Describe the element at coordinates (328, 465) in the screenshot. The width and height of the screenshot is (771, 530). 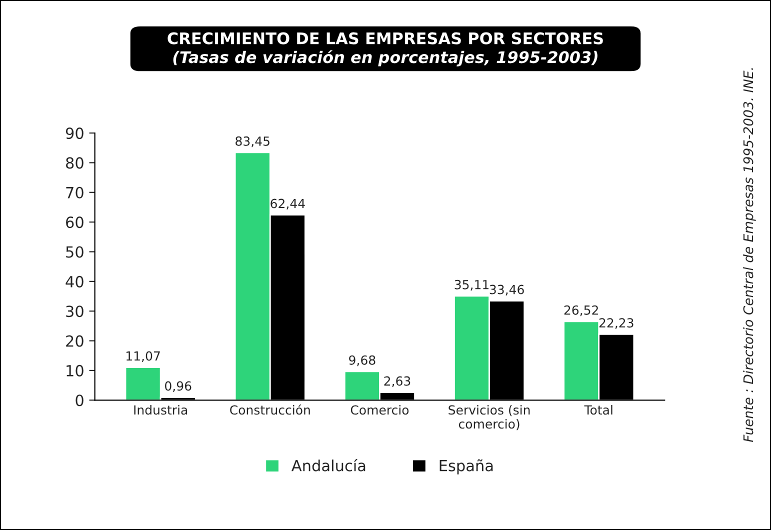
I see `legend-label: Andalucía` at that location.